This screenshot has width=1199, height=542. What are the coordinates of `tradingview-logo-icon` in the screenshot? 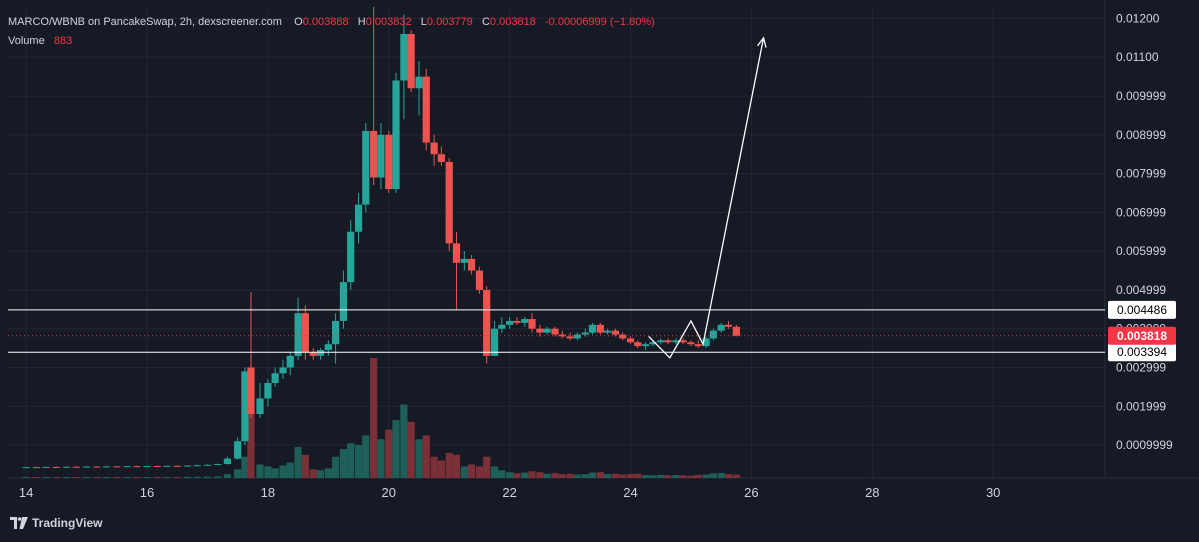 It's located at (19, 523).